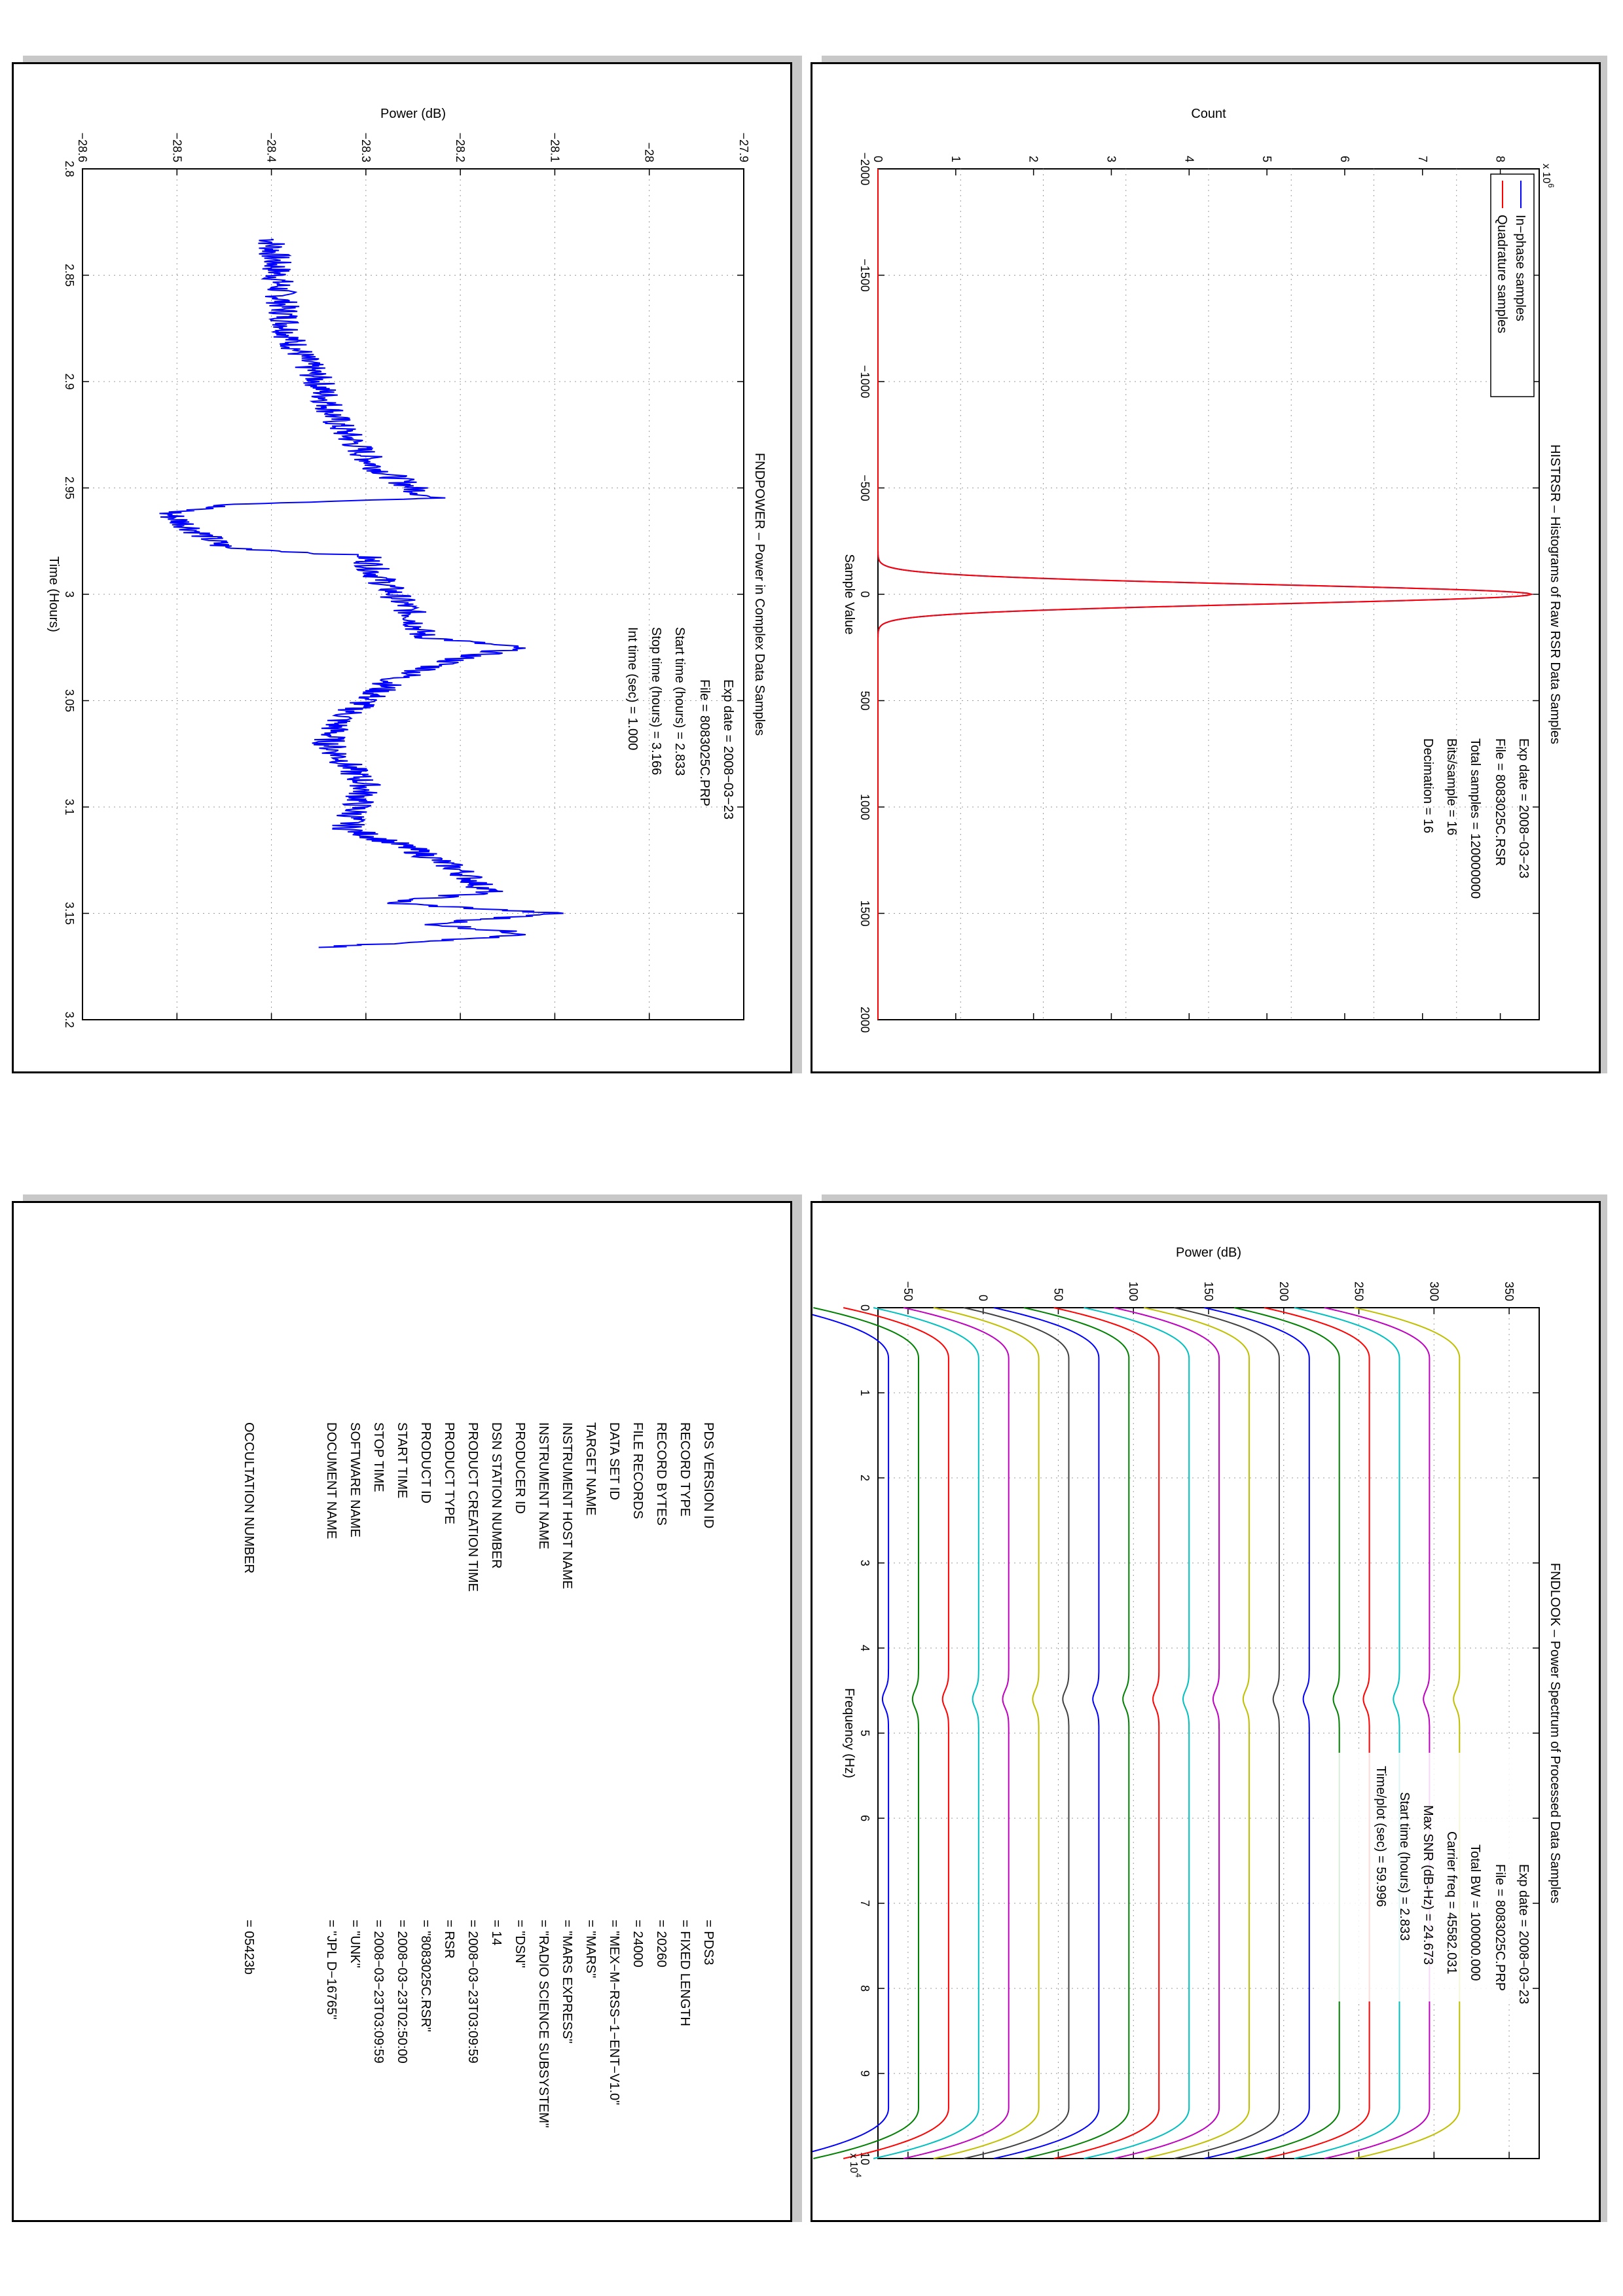 This screenshot has width=1623, height=2296. Describe the element at coordinates (496, 1495) in the screenshot. I see `label-key: DSN STATION NUMBER` at that location.